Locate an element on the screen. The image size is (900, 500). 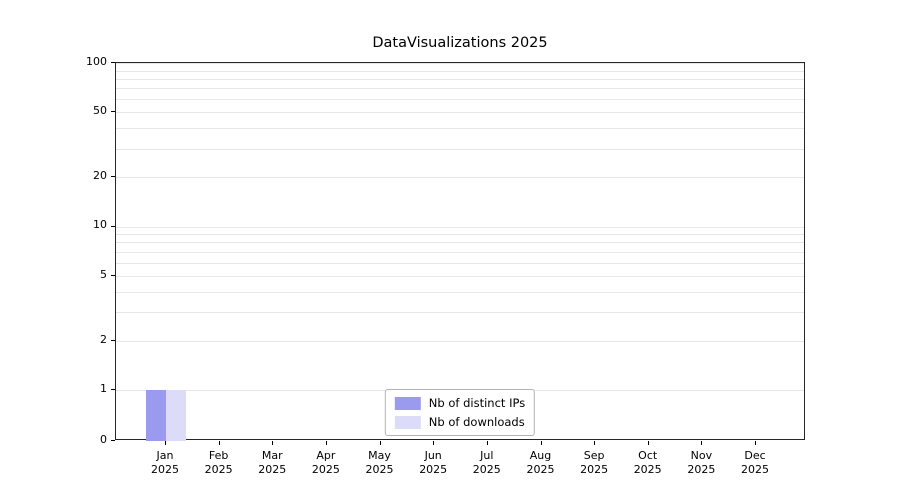
x-tick-label: Dec 2025 is located at coordinates (755, 463).